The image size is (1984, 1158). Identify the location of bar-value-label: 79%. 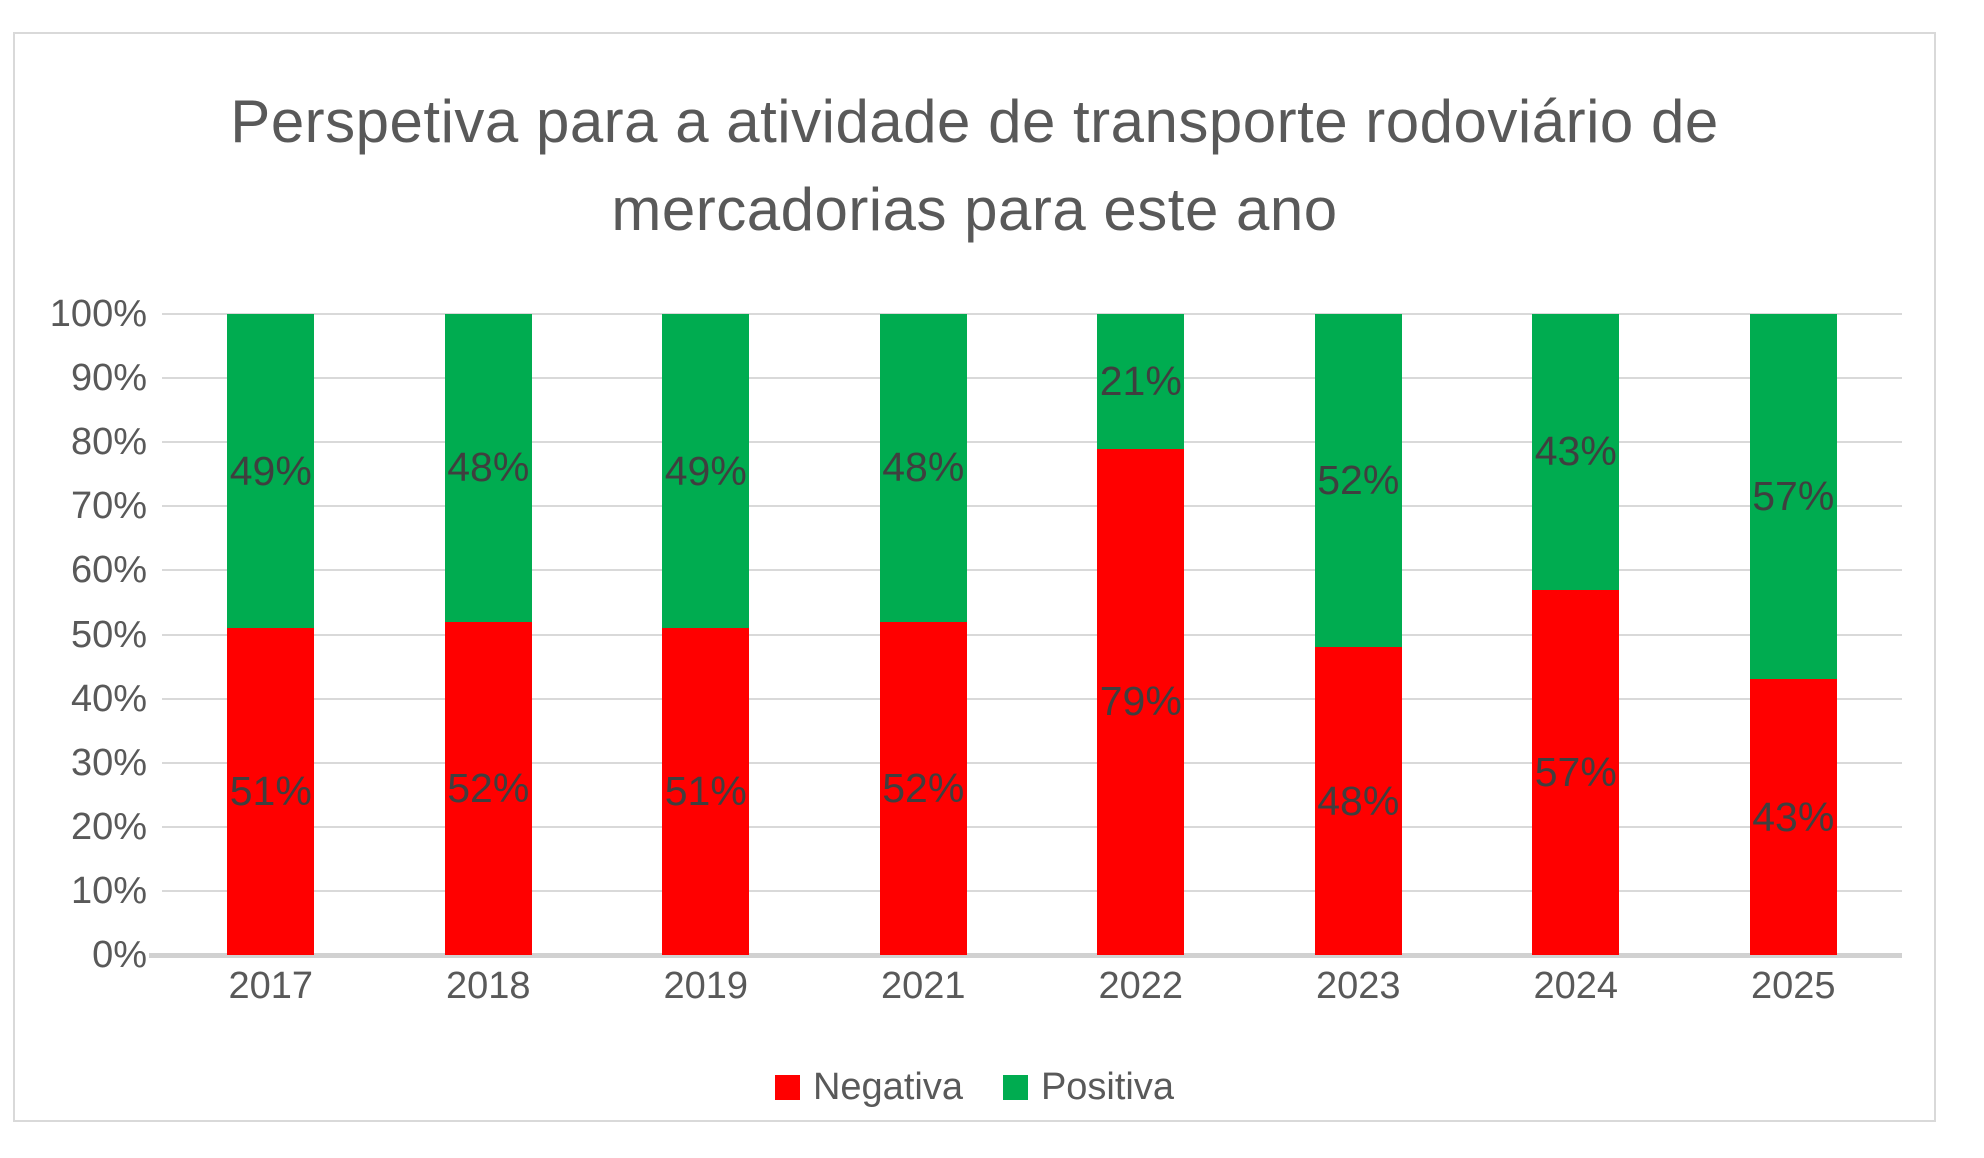
(1140, 701).